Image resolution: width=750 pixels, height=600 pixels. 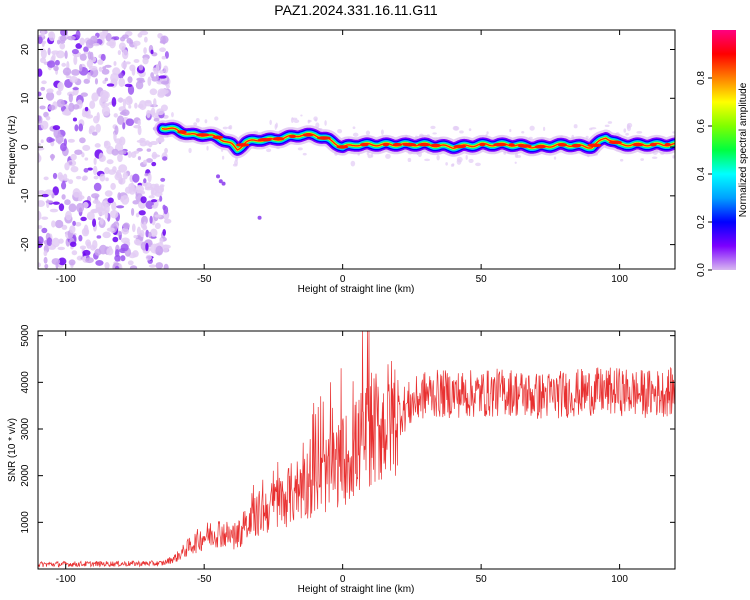 What do you see at coordinates (25, 98) in the screenshot?
I see `y-tick-label: 10` at bounding box center [25, 98].